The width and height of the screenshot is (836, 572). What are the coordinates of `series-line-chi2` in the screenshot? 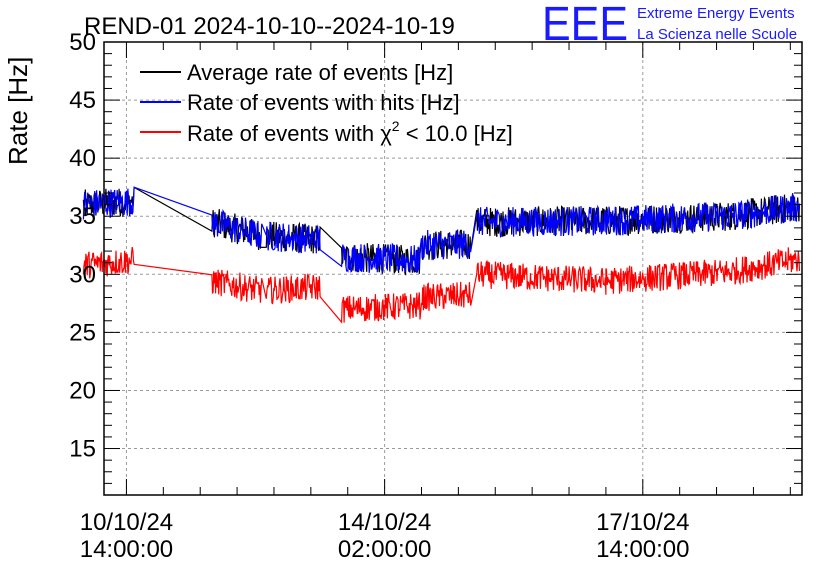 It's located at (441, 285).